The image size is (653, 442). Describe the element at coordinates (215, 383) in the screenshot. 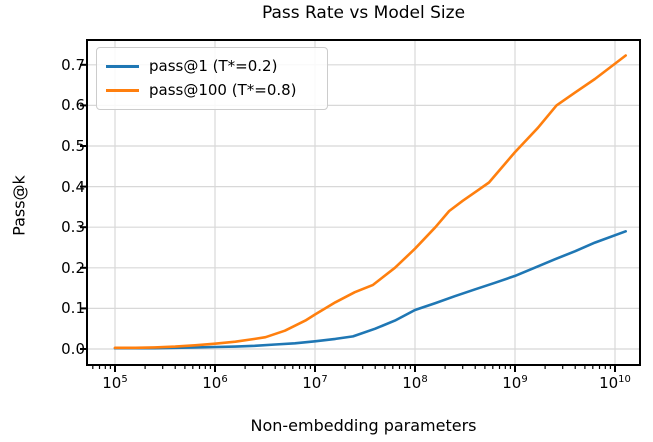

I see `x-tick-label: 106` at that location.